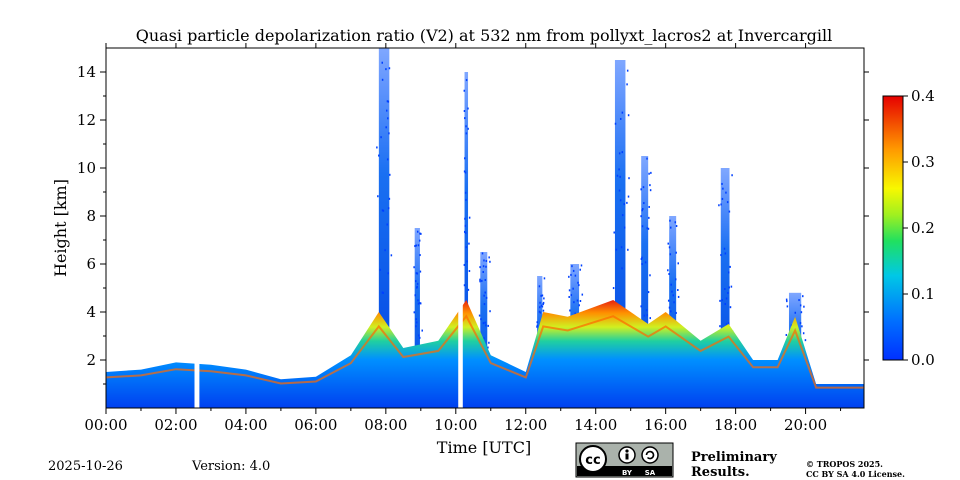  What do you see at coordinates (592, 460) in the screenshot?
I see `svg-text: cc` at bounding box center [592, 460].